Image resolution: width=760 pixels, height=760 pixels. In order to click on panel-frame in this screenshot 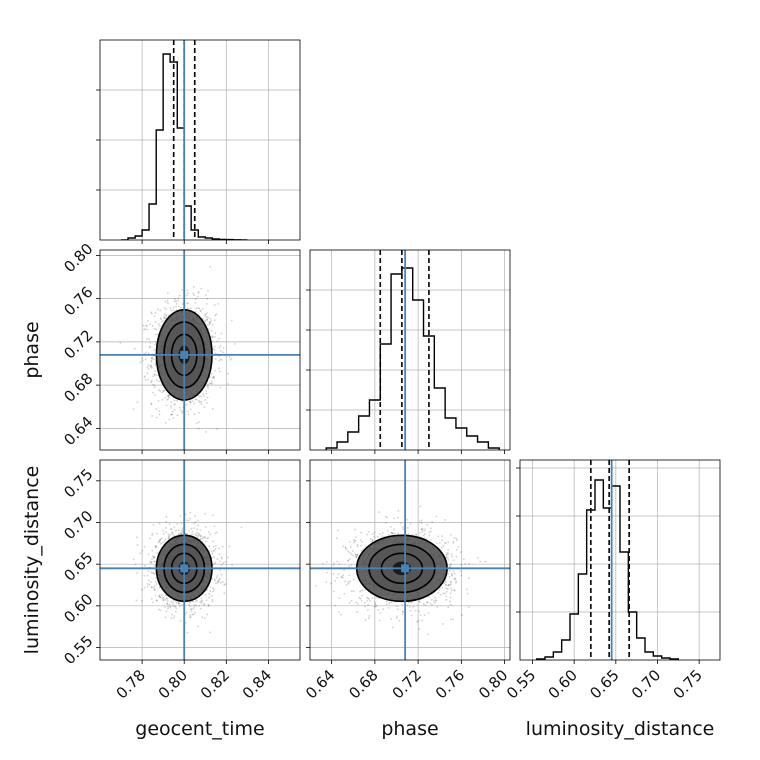, I will do `click(410, 350)`.